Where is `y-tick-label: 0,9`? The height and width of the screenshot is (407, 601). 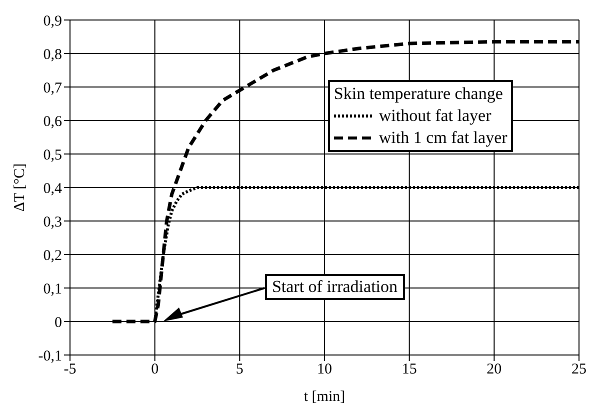 y-tick-label: 0,9 is located at coordinates (52, 21).